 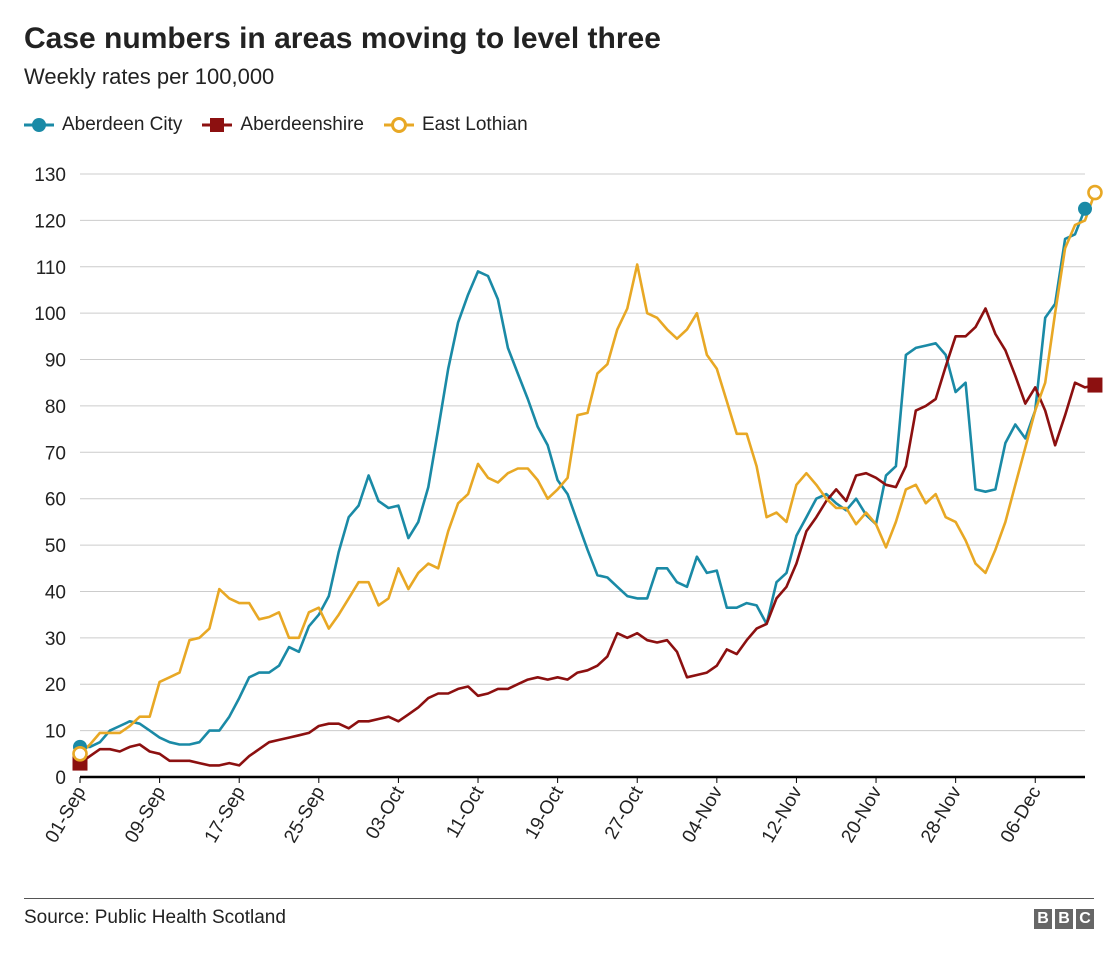 What do you see at coordinates (1085, 208) in the screenshot?
I see `endpoint-marker-aberdeen-city` at bounding box center [1085, 208].